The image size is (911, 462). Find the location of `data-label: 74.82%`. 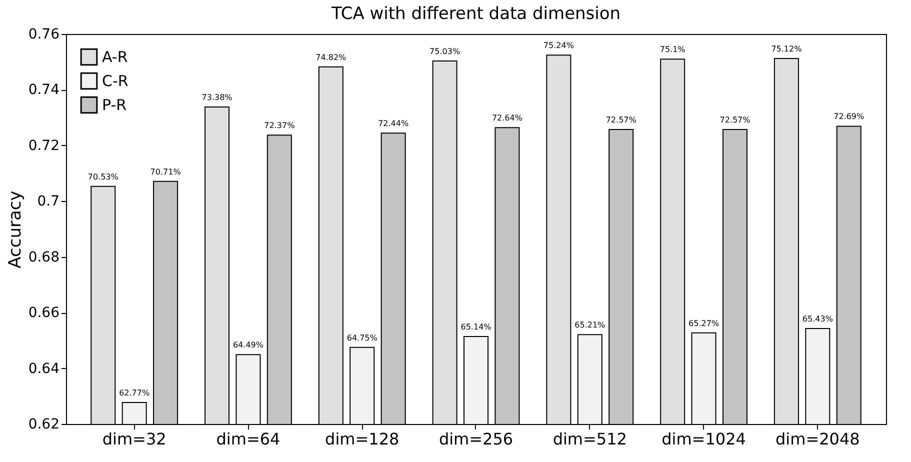

data-label: 74.82% is located at coordinates (331, 57).